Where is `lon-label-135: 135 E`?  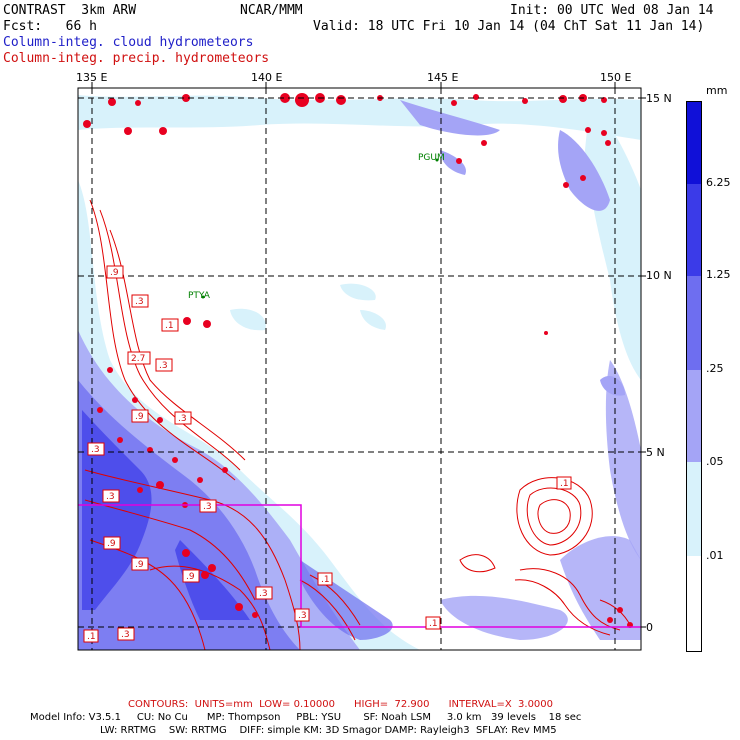 lon-label-135: 135 E is located at coordinates (92, 77).